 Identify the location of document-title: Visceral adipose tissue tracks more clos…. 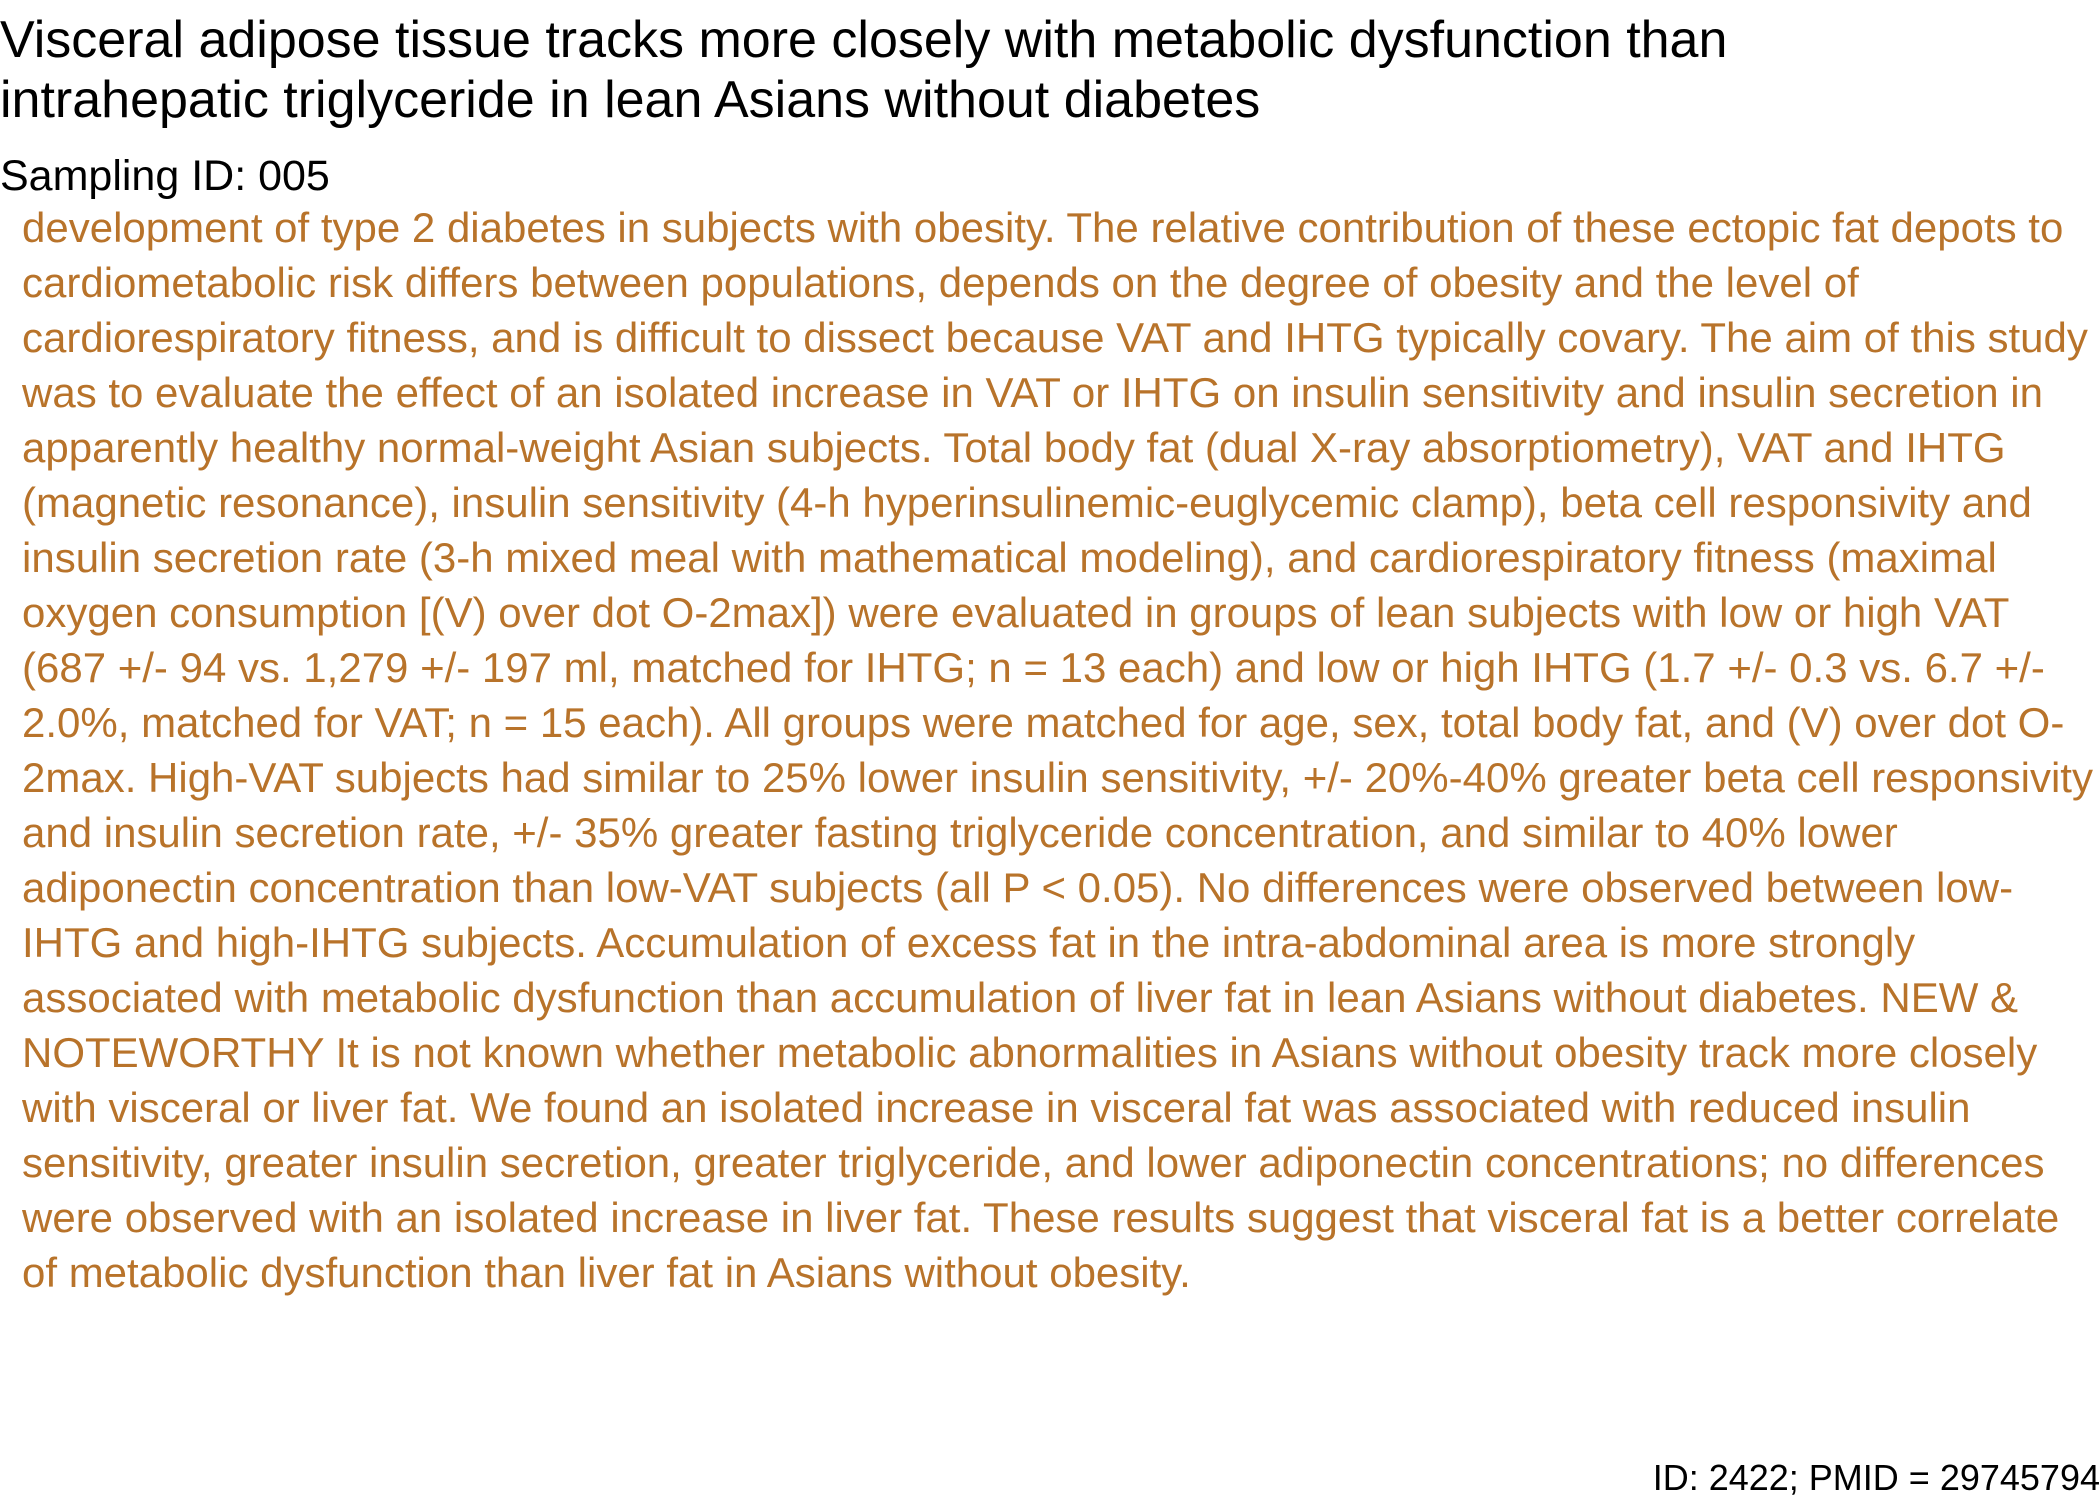
(864, 70).